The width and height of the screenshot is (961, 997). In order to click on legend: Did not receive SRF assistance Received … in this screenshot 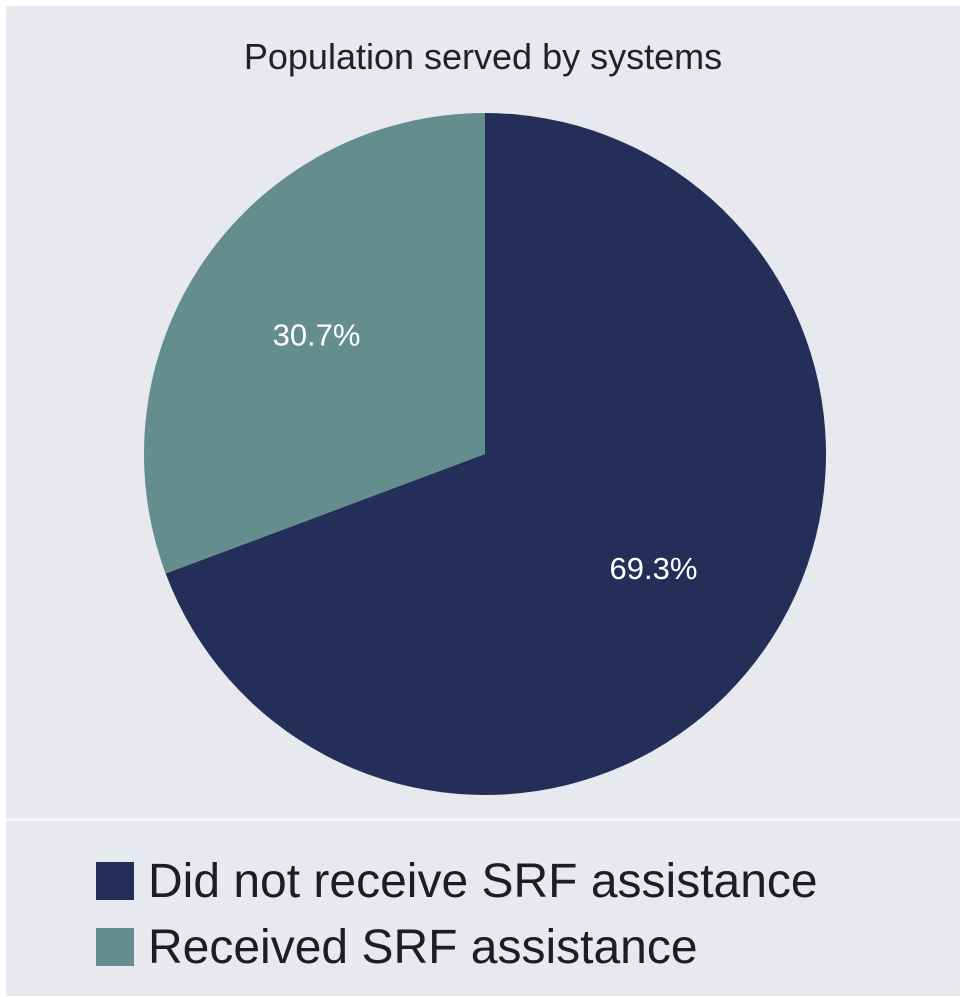, I will do `click(457, 914)`.